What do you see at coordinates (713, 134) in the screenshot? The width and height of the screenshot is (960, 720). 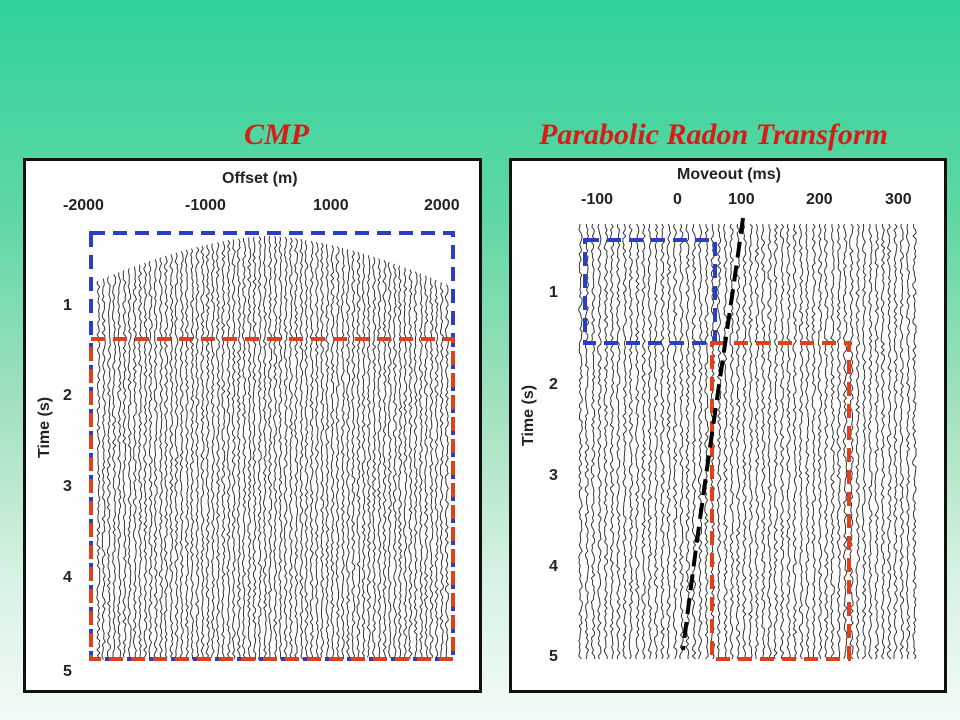 I see `radon-title: Parabolic Radon Transform` at bounding box center [713, 134].